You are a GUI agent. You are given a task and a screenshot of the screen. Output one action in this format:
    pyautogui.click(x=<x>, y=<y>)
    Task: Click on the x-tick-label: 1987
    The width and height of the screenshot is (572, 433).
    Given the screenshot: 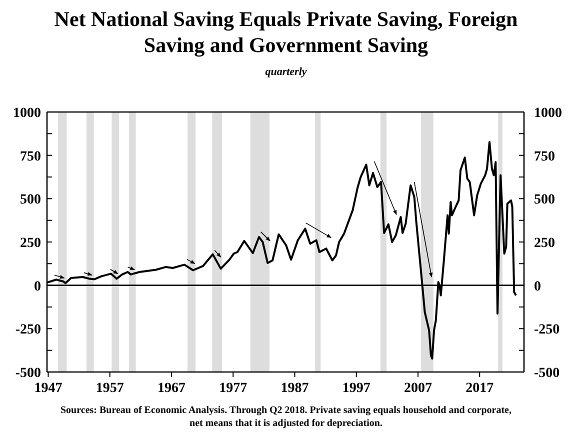 What is the action you would take?
    pyautogui.click(x=294, y=388)
    